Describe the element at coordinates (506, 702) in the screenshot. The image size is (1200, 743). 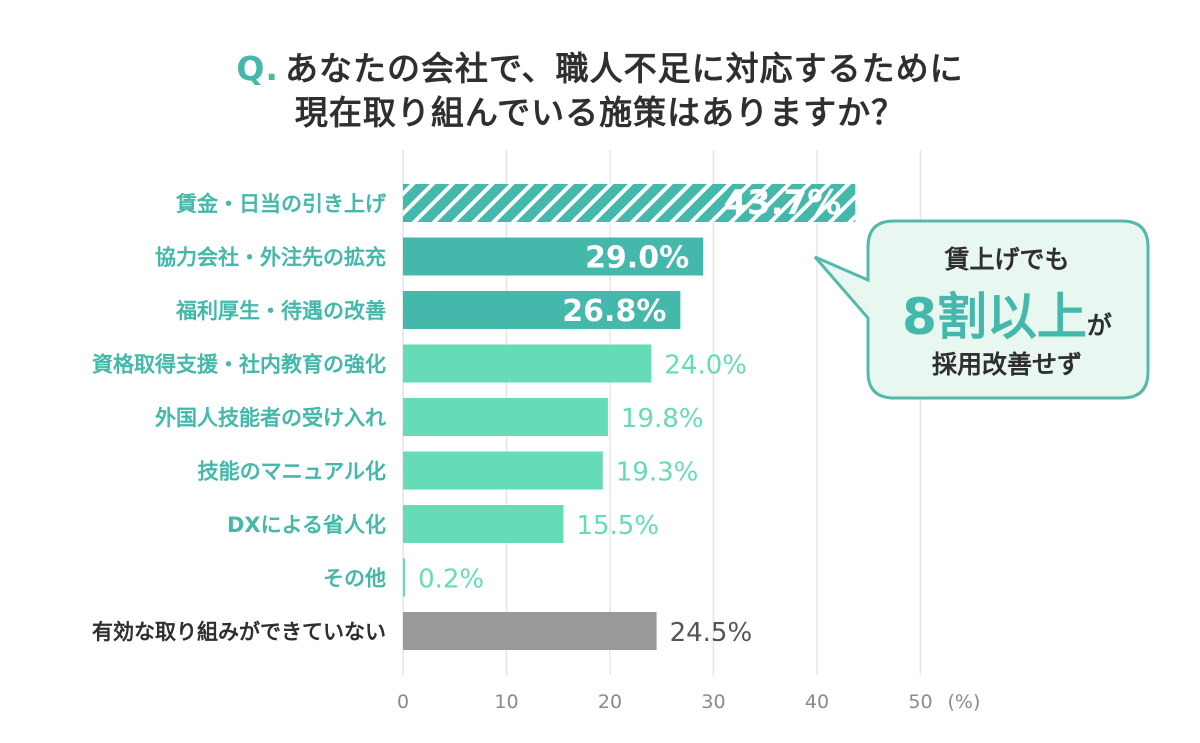
I see `x-tick-label-10: 10` at that location.